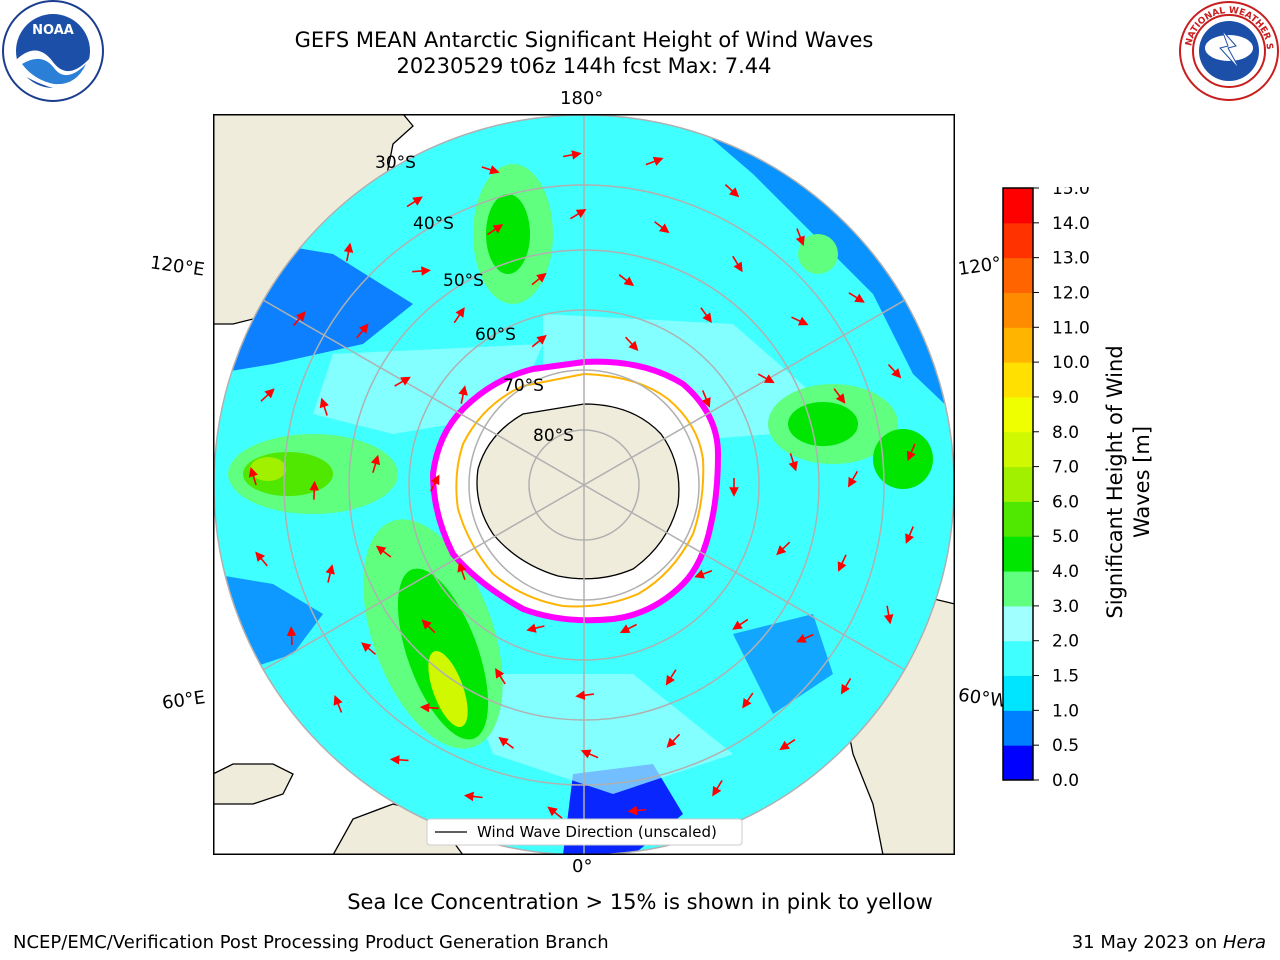 This screenshot has width=1280, height=960. Describe the element at coordinates (582, 98) in the screenshot. I see `lon-label-180: 180°` at that location.